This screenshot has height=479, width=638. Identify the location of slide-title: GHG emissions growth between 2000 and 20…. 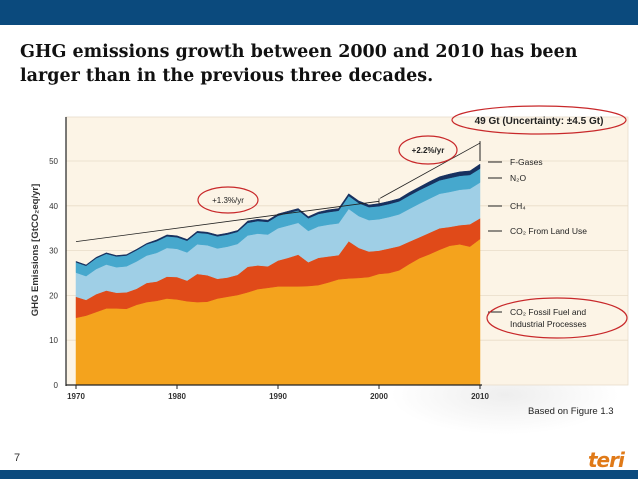
(299, 64).